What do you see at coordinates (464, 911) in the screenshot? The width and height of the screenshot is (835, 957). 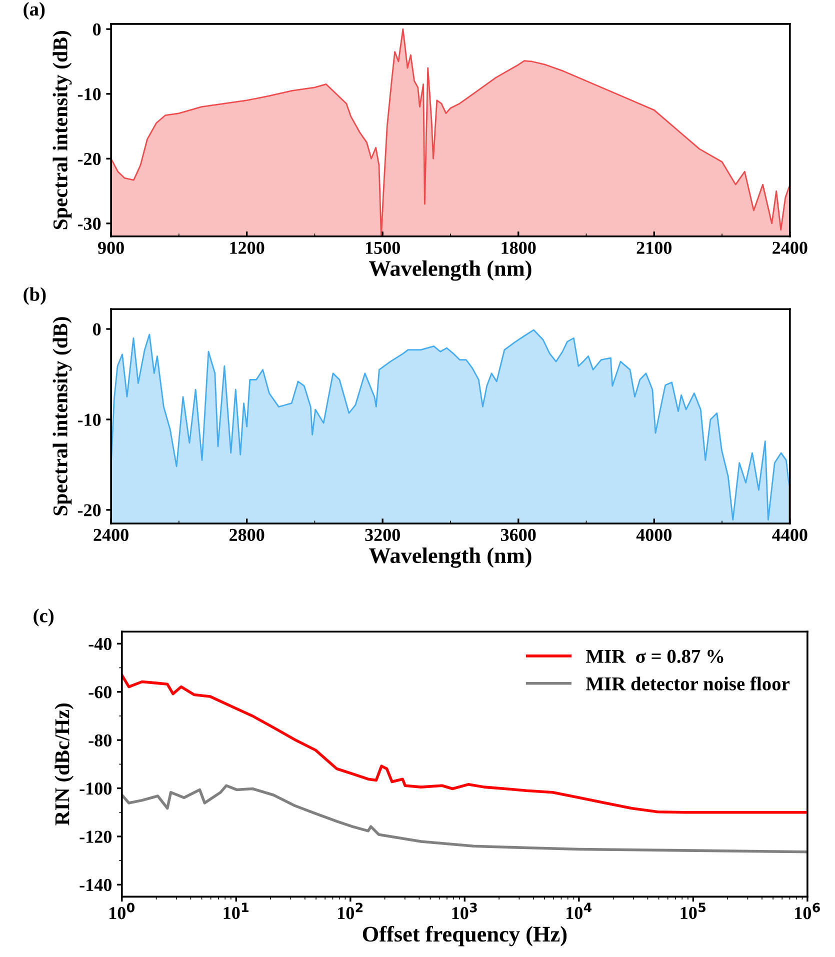 I see `x-tick-label: 10$^{3}$` at bounding box center [464, 911].